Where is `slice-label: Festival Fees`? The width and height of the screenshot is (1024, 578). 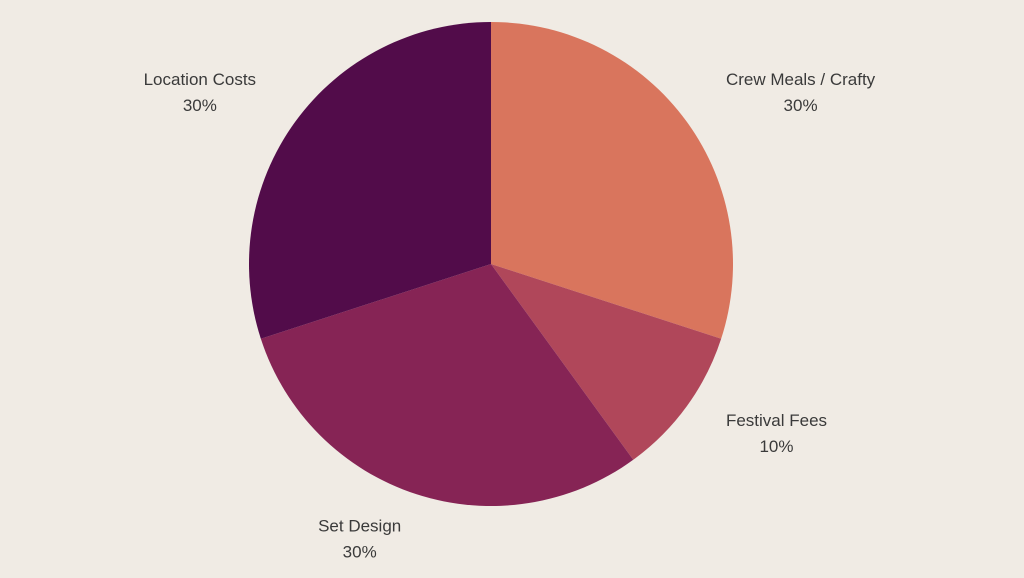 slice-label: Festival Fees is located at coordinates (776, 420).